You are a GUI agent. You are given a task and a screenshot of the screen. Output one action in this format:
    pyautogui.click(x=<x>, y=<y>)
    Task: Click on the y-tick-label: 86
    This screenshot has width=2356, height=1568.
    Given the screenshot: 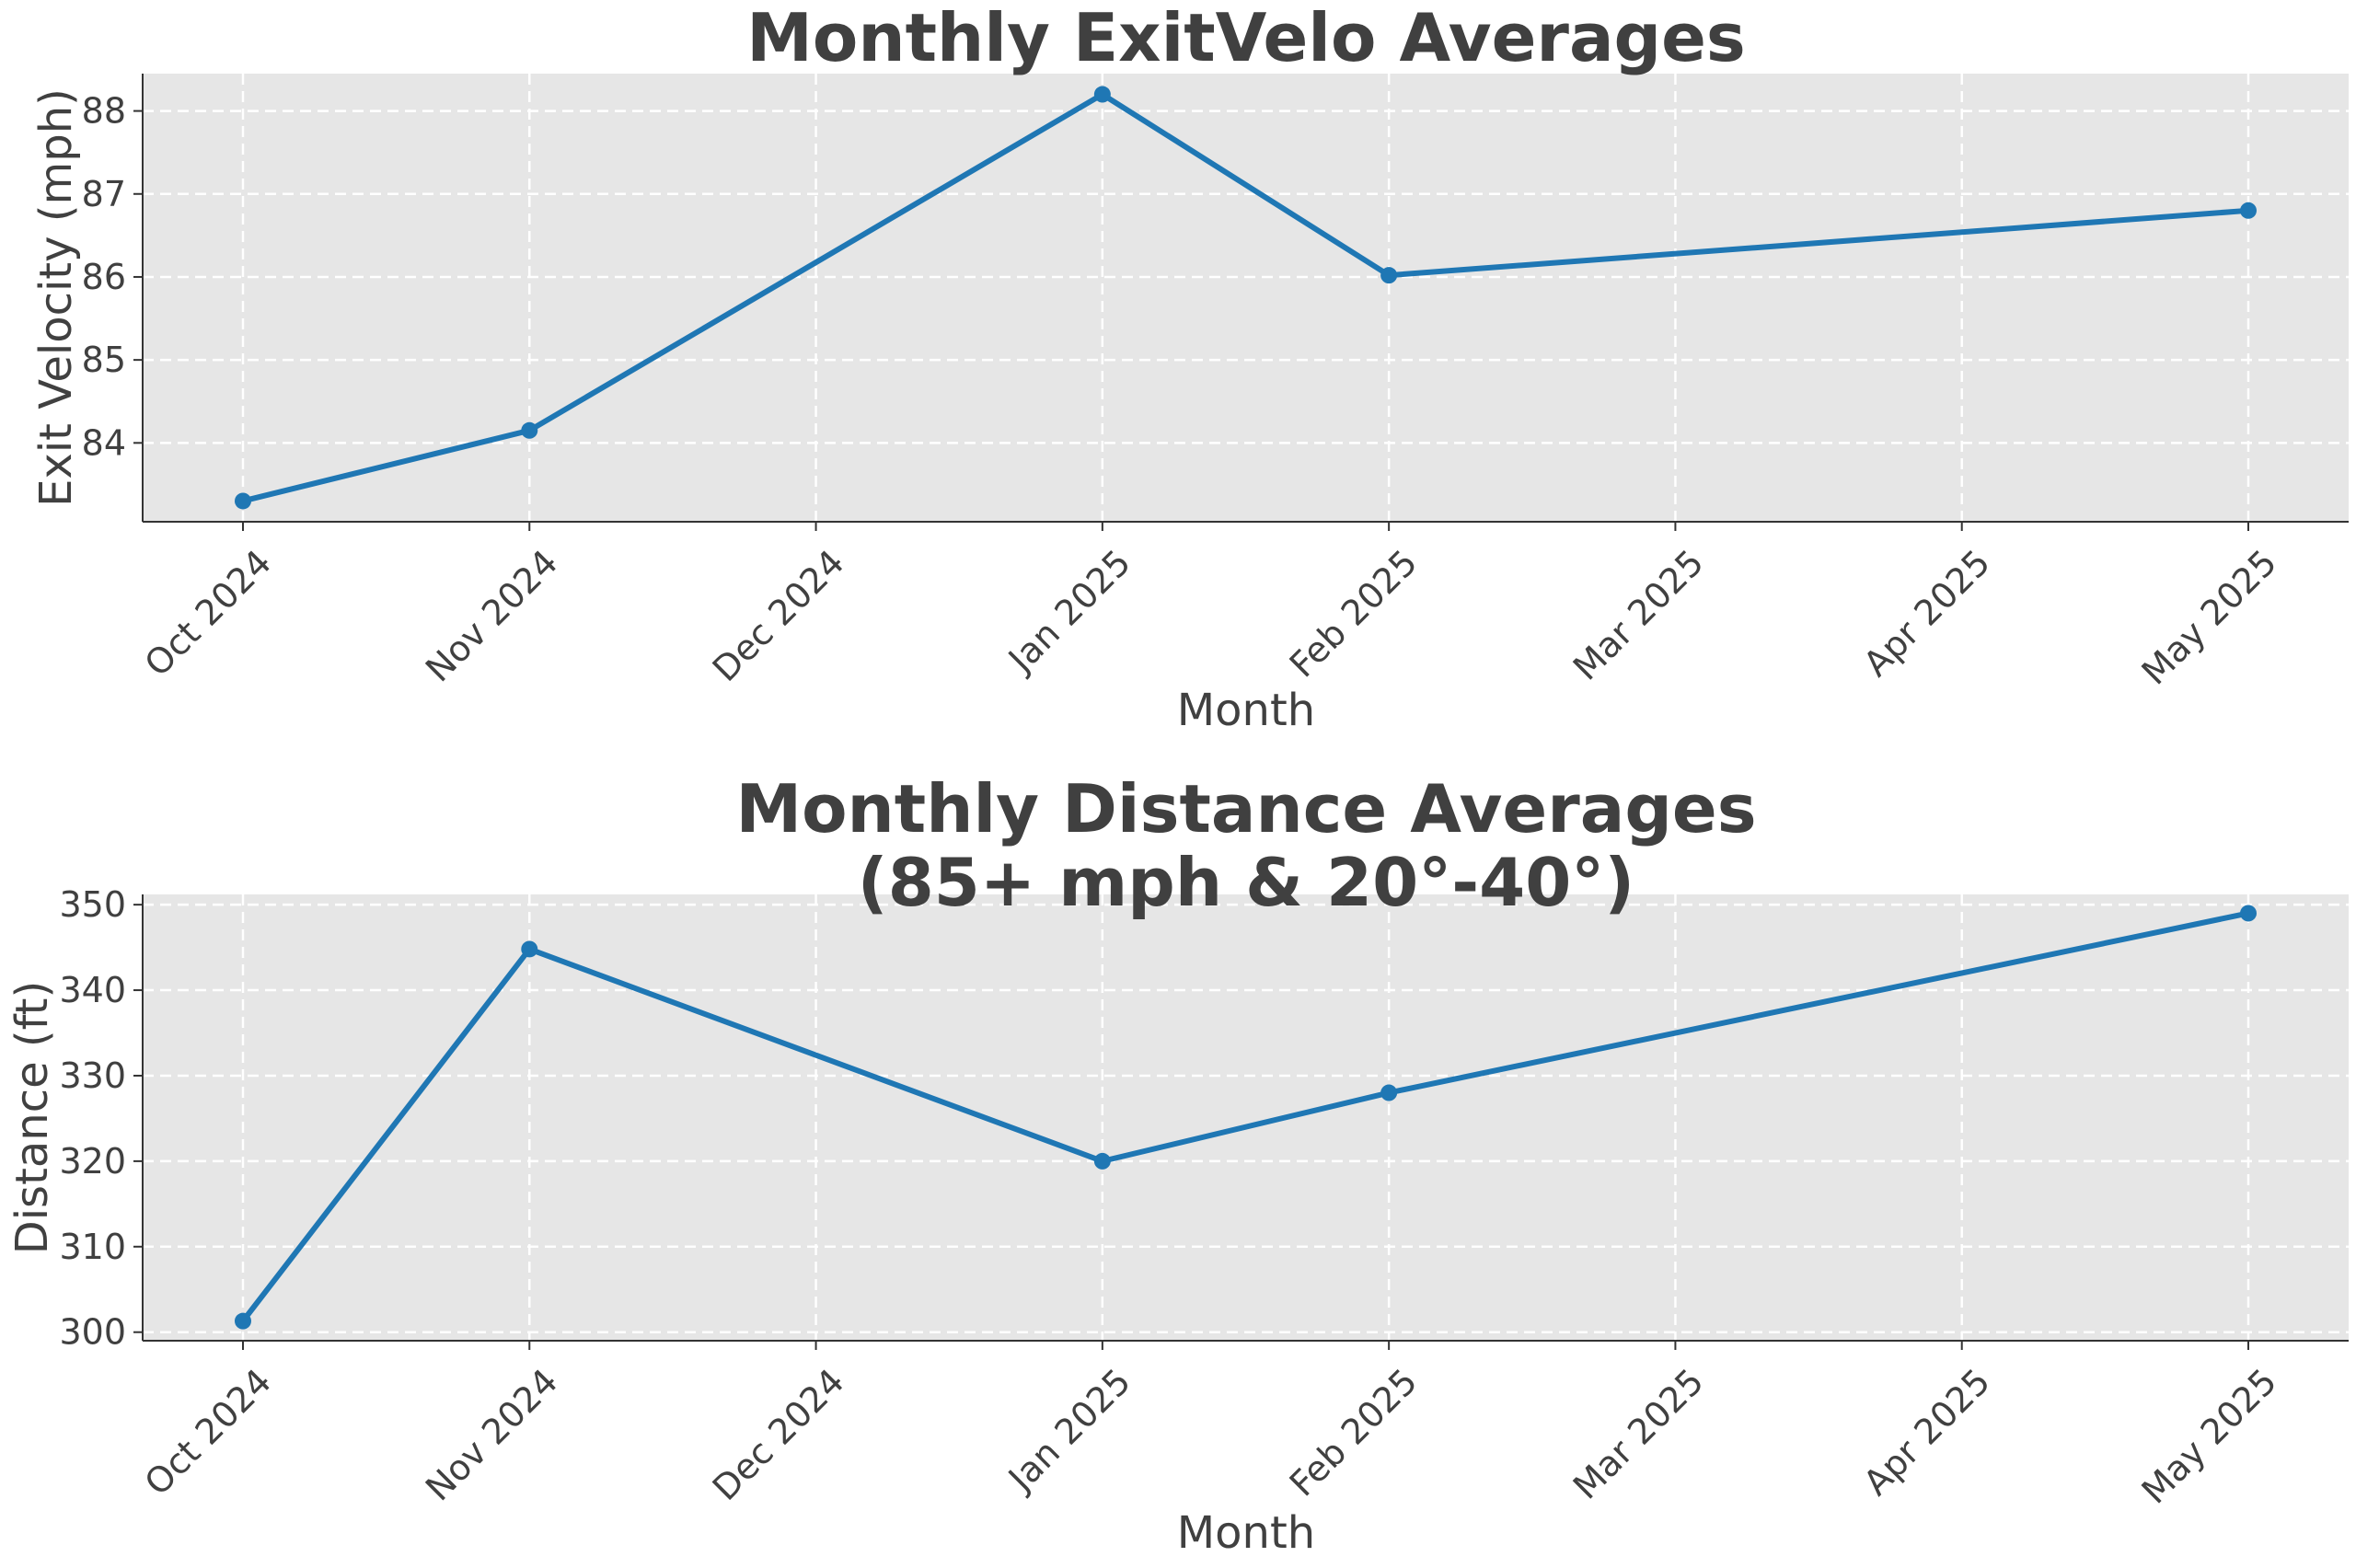 What is the action you would take?
    pyautogui.click(x=104, y=277)
    